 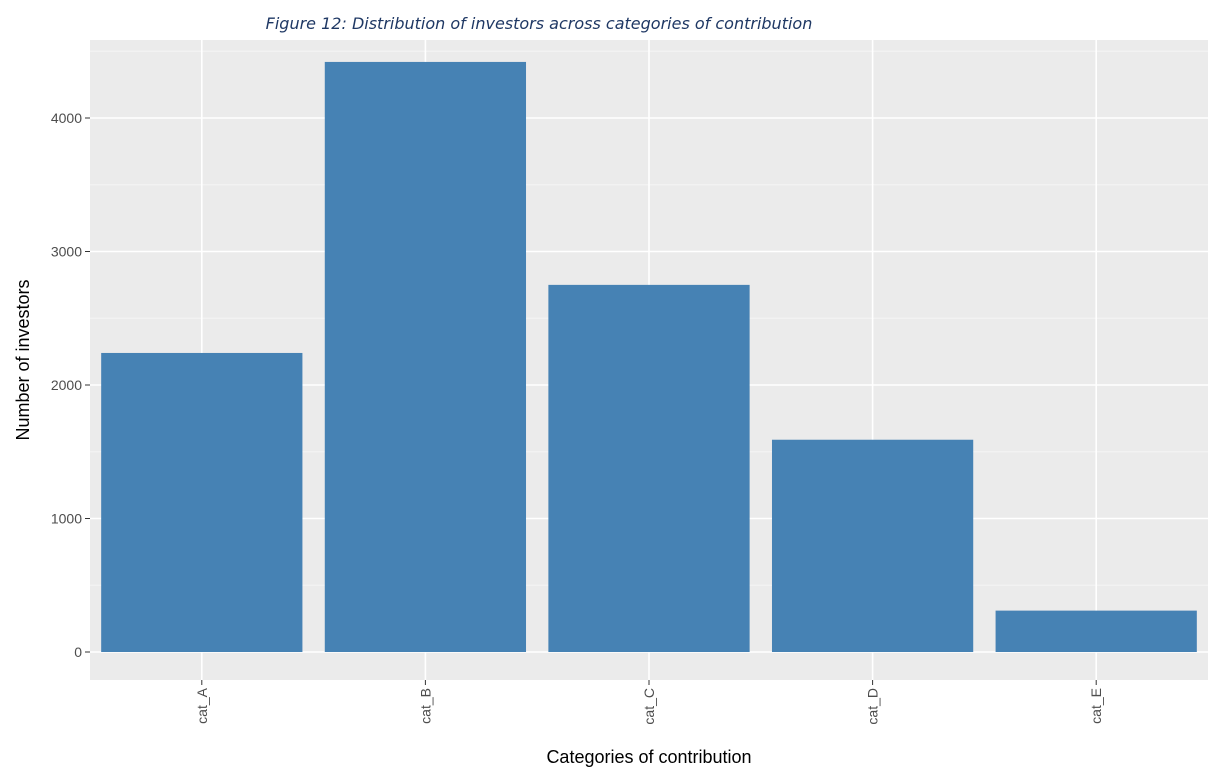 What do you see at coordinates (649, 706) in the screenshot?
I see `x-tick-label: cat_C` at bounding box center [649, 706].